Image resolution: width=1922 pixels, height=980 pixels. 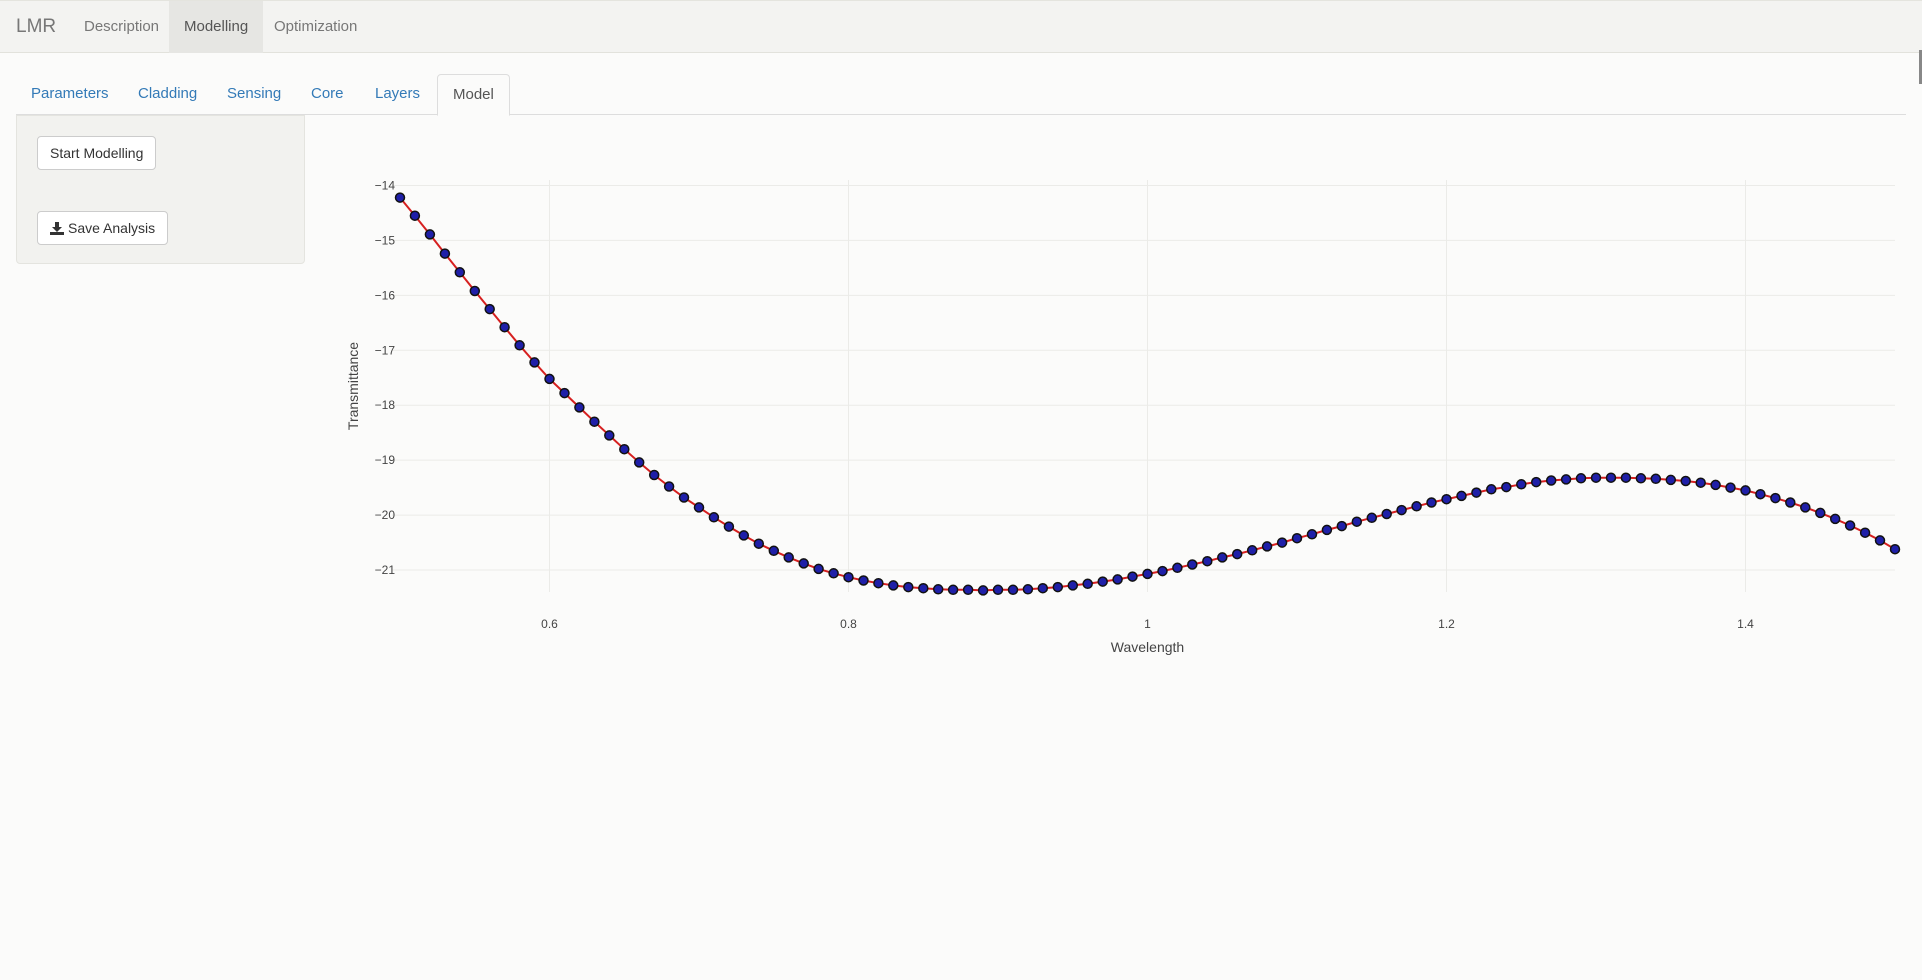 What do you see at coordinates (103, 228) in the screenshot?
I see `save-analysis-button: Save Analysis` at bounding box center [103, 228].